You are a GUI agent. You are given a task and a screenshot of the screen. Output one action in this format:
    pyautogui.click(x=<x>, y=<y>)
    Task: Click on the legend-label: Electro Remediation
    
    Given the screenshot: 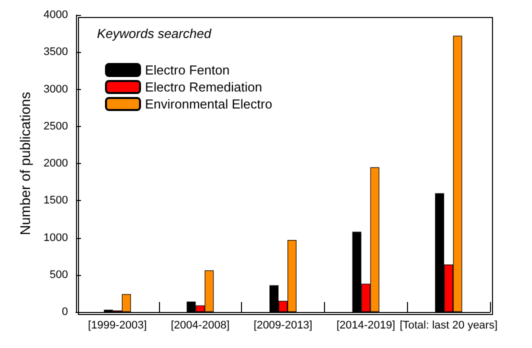 What is the action you would take?
    pyautogui.click(x=203, y=87)
    